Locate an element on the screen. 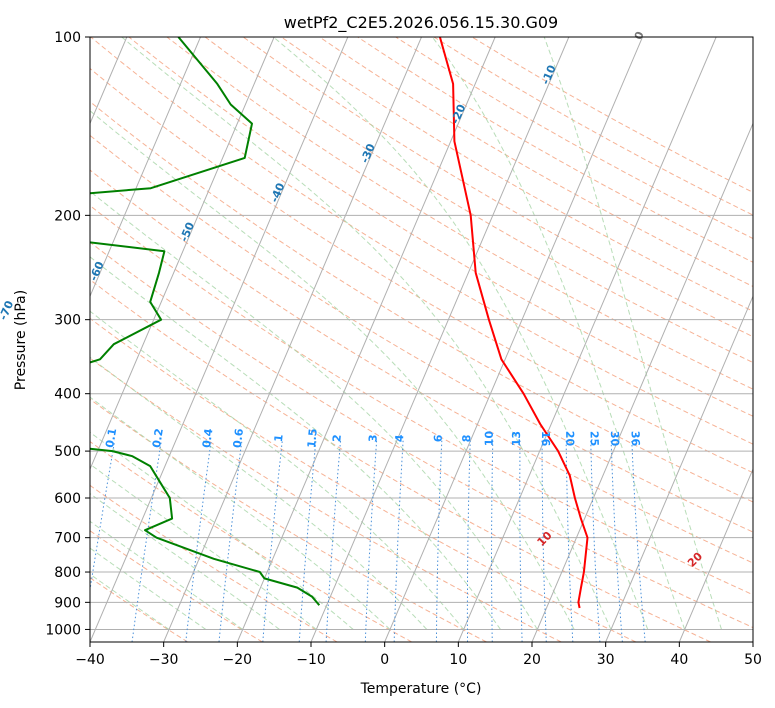 The width and height of the screenshot is (775, 708). y-tick-label: 300 is located at coordinates (67, 321).